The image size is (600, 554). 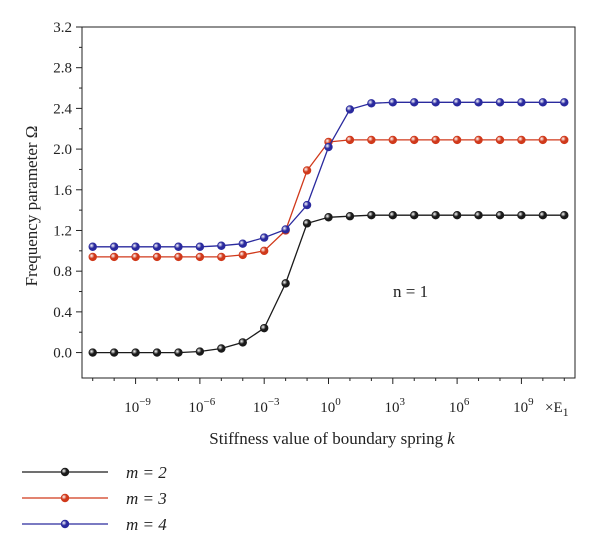 What do you see at coordinates (403, 402) in the screenshot?
I see `x-tick-exponent: 3` at bounding box center [403, 402].